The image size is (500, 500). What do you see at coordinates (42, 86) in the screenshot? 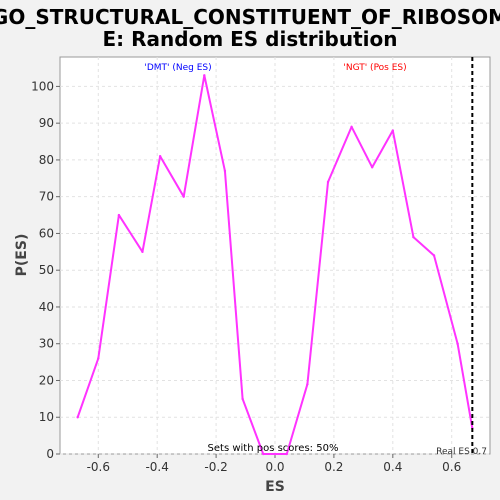
I see `y-tick-label: 100` at bounding box center [42, 86].